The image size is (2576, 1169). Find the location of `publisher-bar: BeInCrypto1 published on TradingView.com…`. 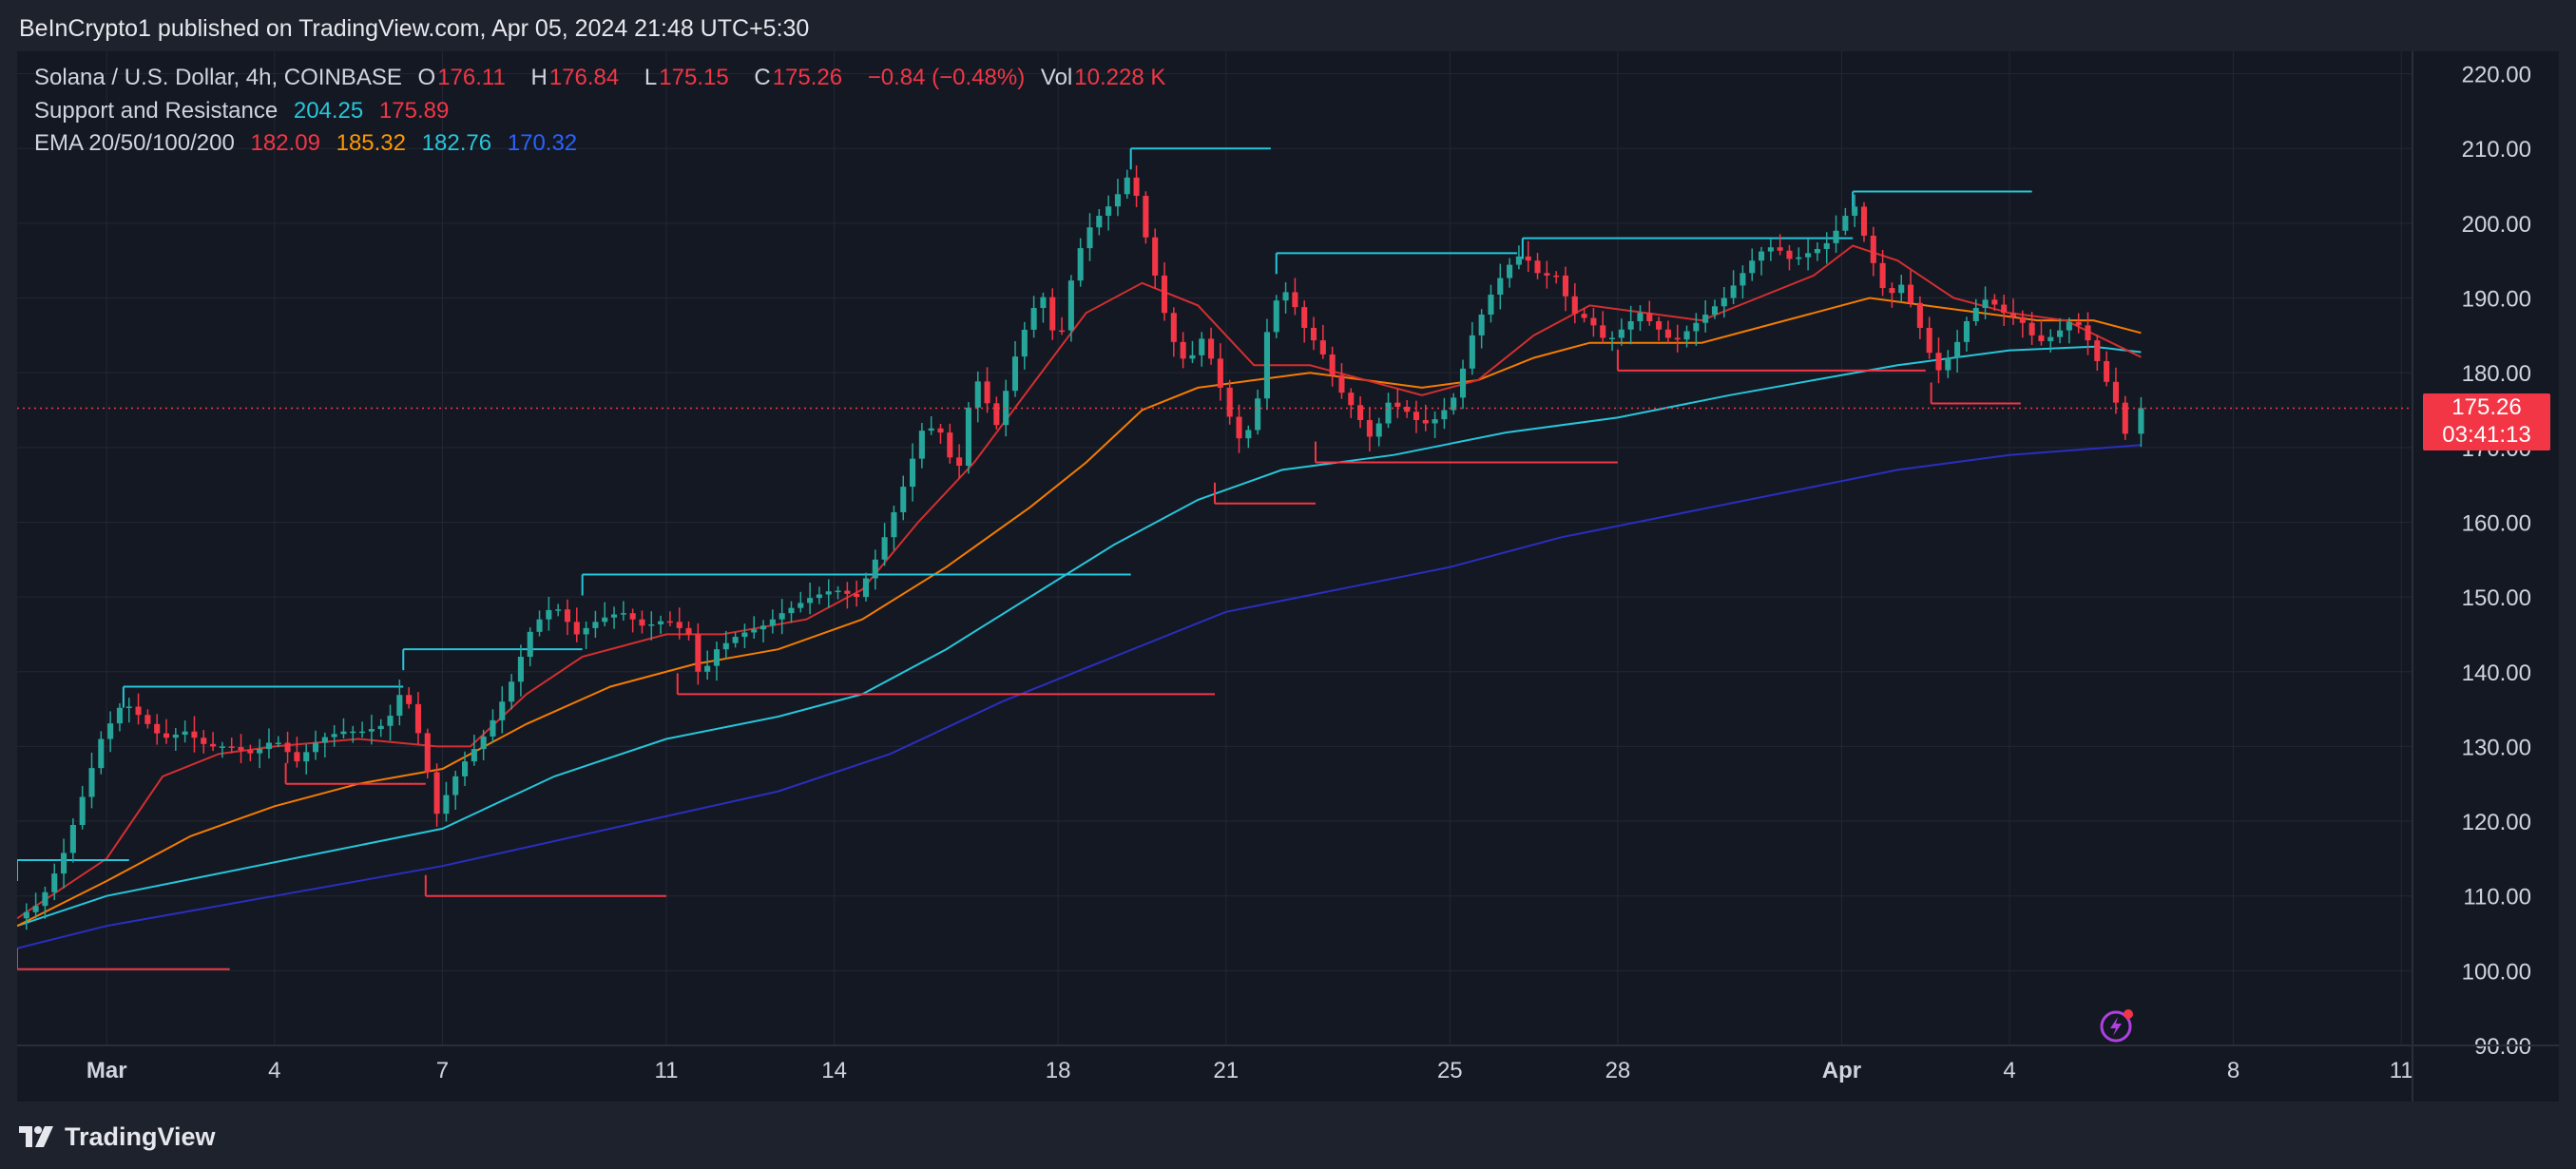

publisher-bar: BeInCrypto1 published on TradingView.com… is located at coordinates (1288, 25).